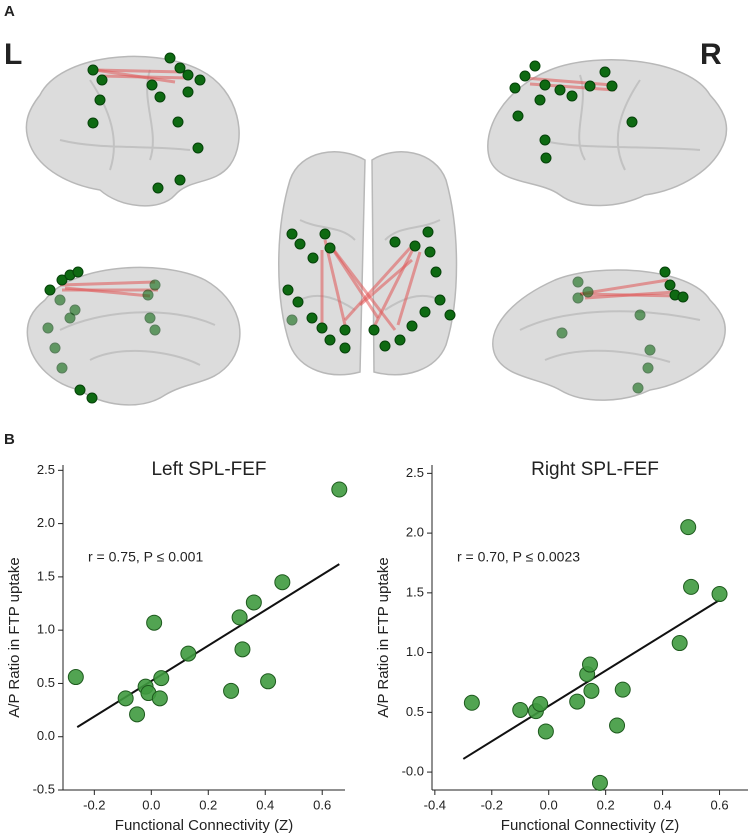 The height and width of the screenshot is (839, 750). What do you see at coordinates (711, 54) in the screenshot?
I see `hemisphere-label: R` at bounding box center [711, 54].